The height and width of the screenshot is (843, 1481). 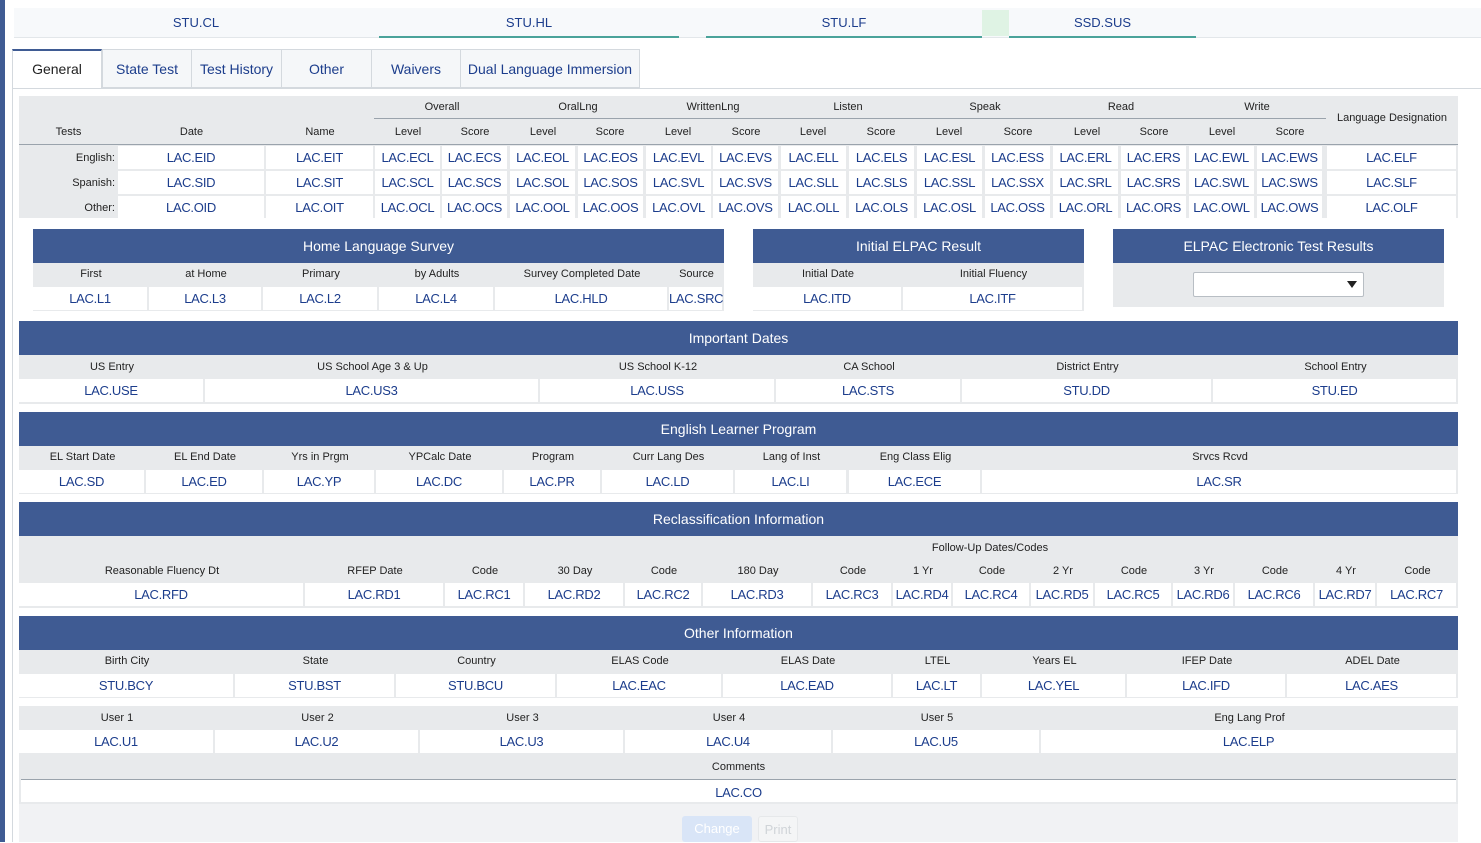 I want to click on user-field-value: LAC.U2, so click(x=316, y=741).